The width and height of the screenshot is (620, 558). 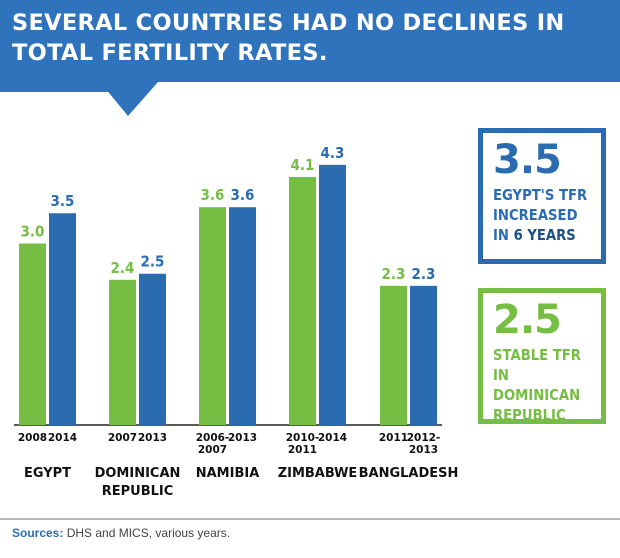 What do you see at coordinates (32, 438) in the screenshot?
I see `year-label-egypt-2008: 2008` at bounding box center [32, 438].